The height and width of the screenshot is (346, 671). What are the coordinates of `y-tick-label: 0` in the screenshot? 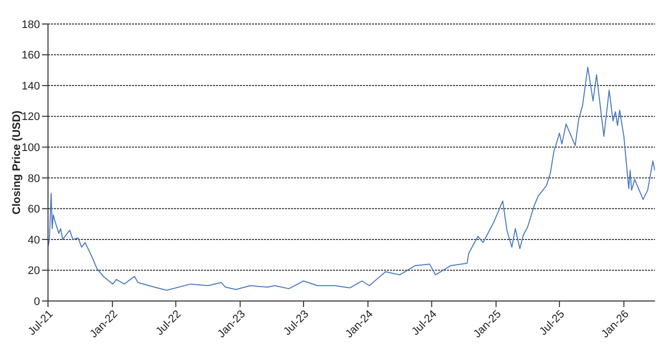 It's located at (37, 302).